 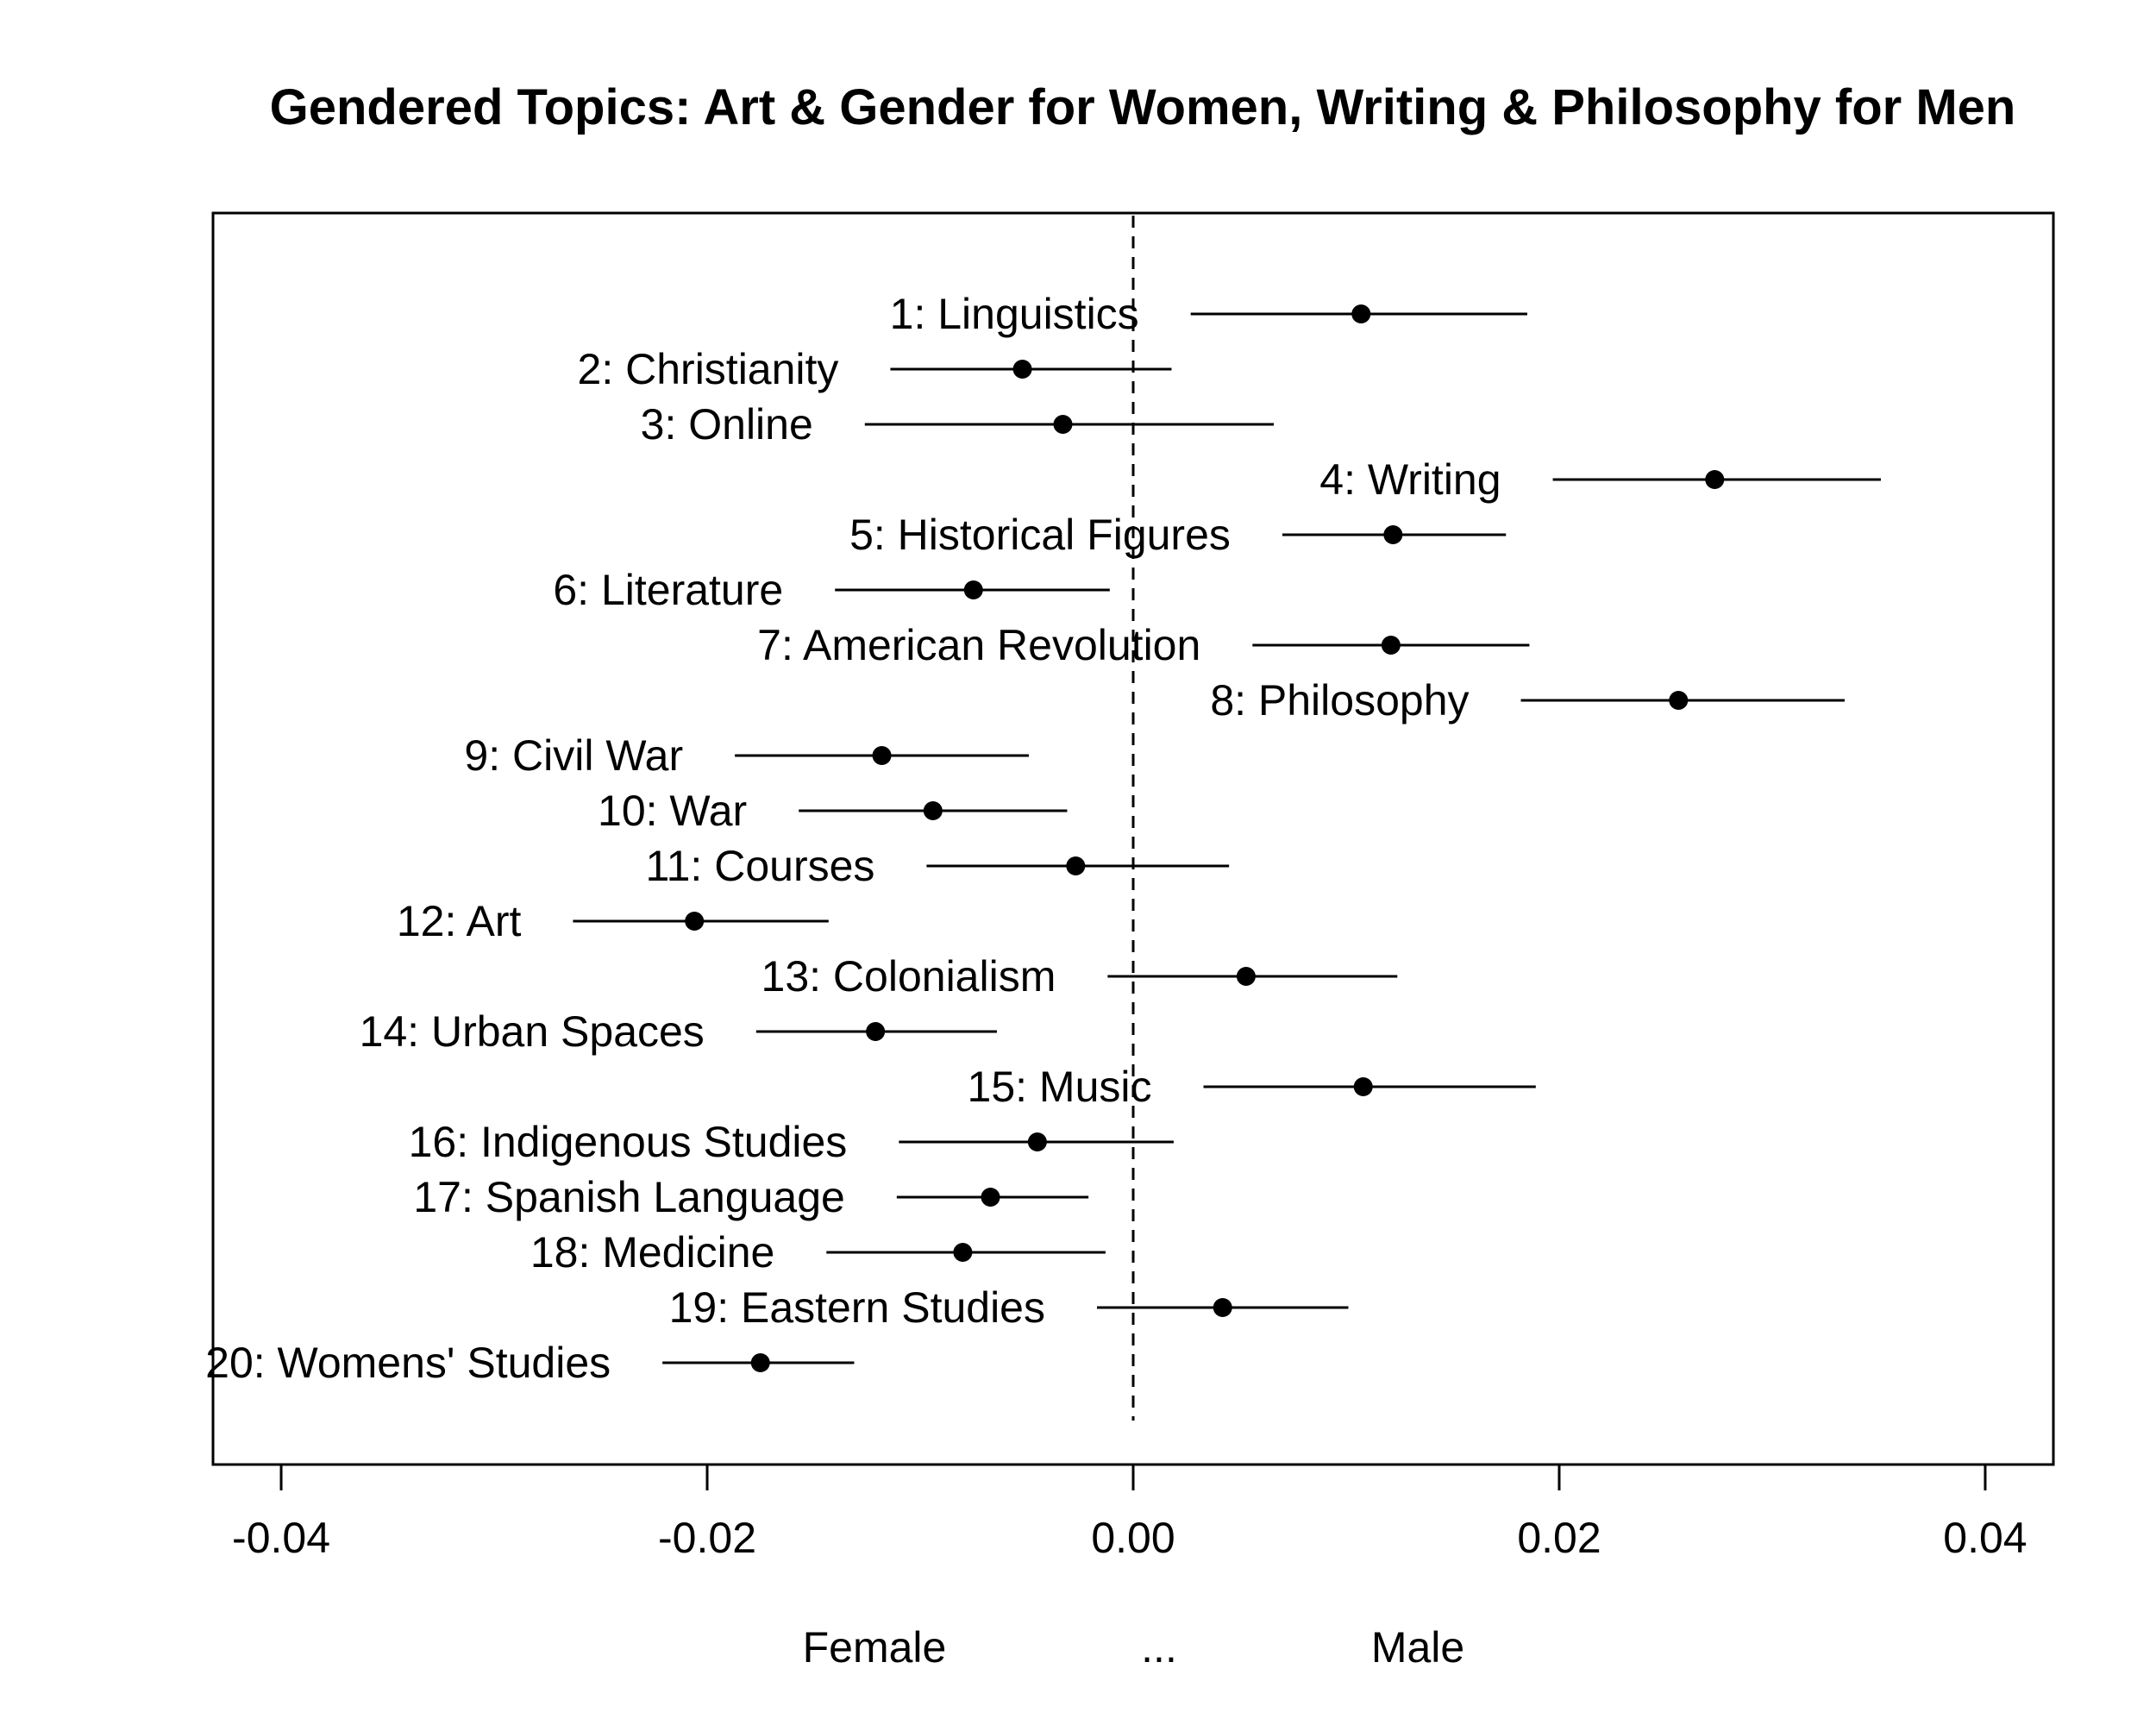 I want to click on topic-row: 17: Spanish Language, so click(x=751, y=1197).